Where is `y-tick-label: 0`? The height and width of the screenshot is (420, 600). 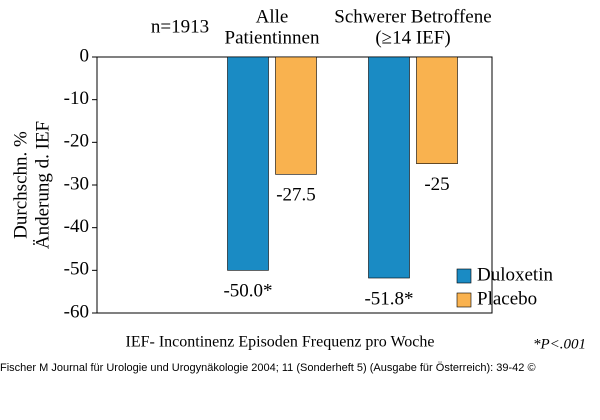 y-tick-label: 0 is located at coordinates (85, 55).